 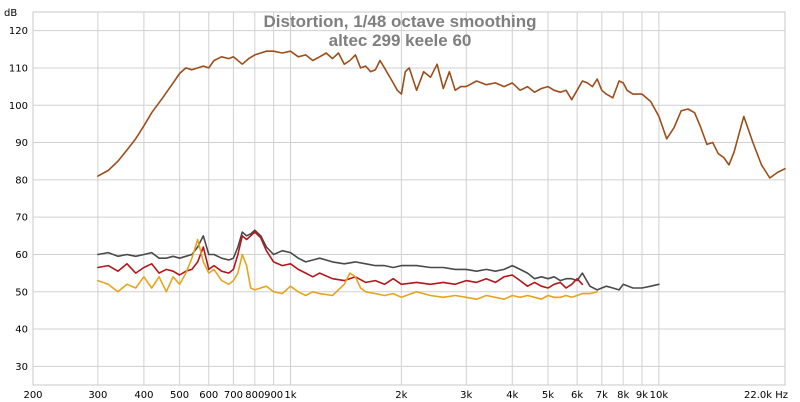 What do you see at coordinates (21, 143) in the screenshot?
I see `y-tick-label-6: 90` at bounding box center [21, 143].